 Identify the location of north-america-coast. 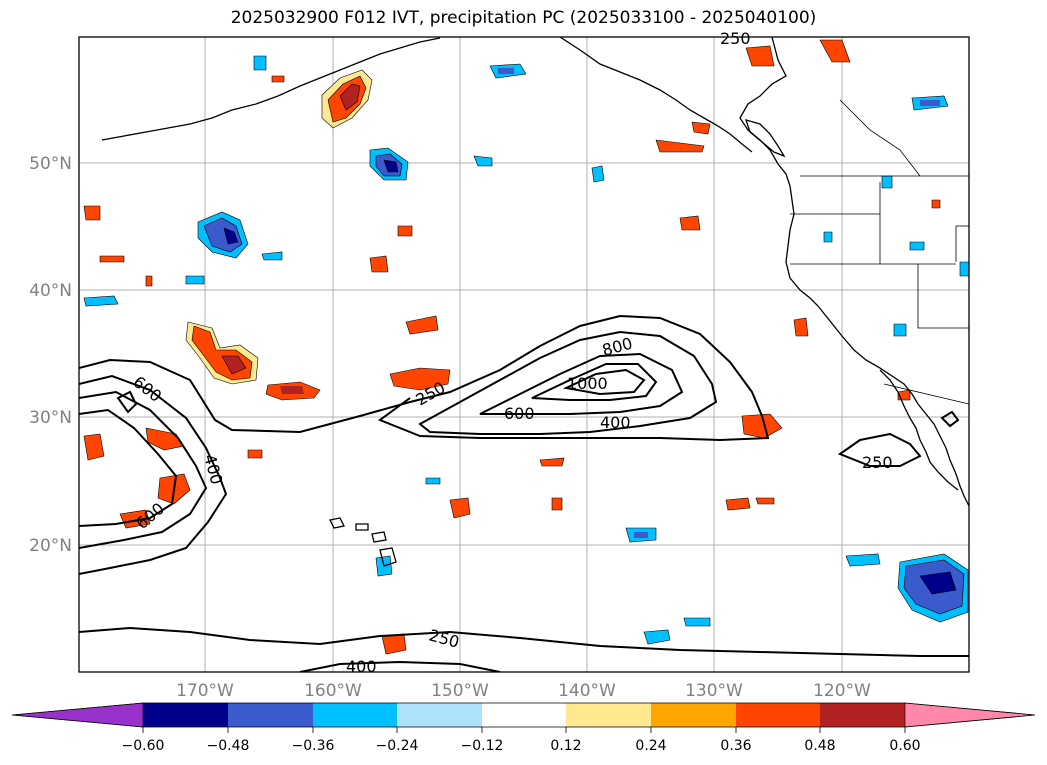
(854, 272).